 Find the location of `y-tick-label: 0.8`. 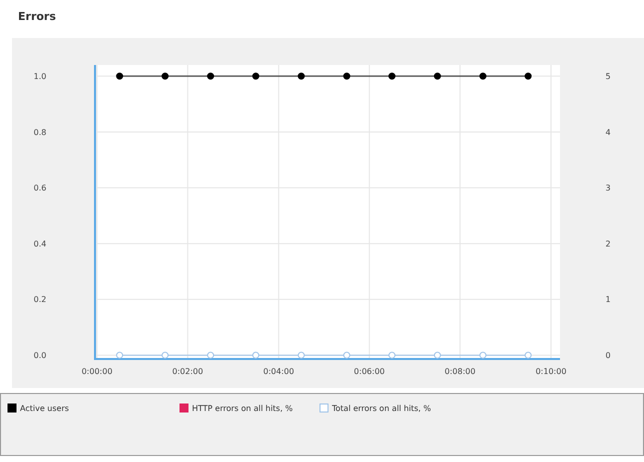

y-tick-label: 0.8 is located at coordinates (40, 132).